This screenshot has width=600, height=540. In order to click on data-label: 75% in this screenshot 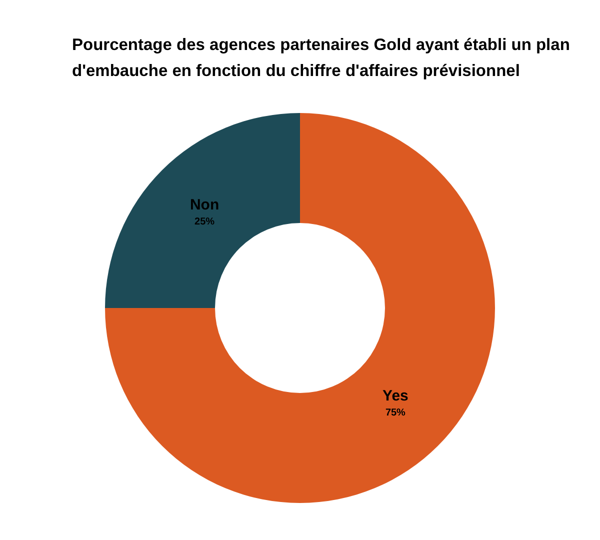, I will do `click(395, 412)`.